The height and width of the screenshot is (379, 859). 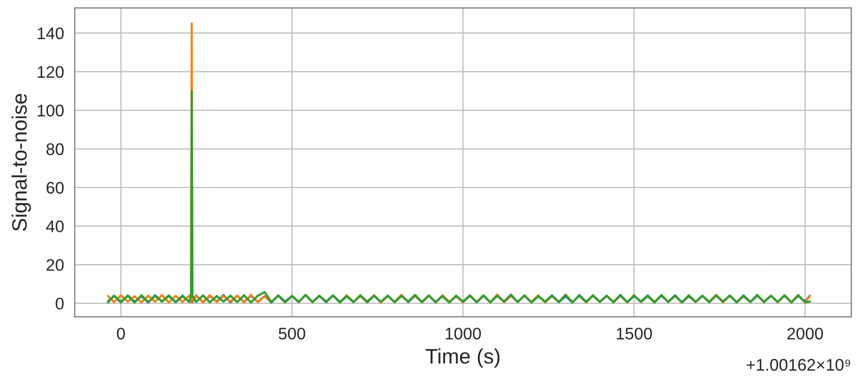 I want to click on y-tick-label: 40, so click(x=55, y=226).